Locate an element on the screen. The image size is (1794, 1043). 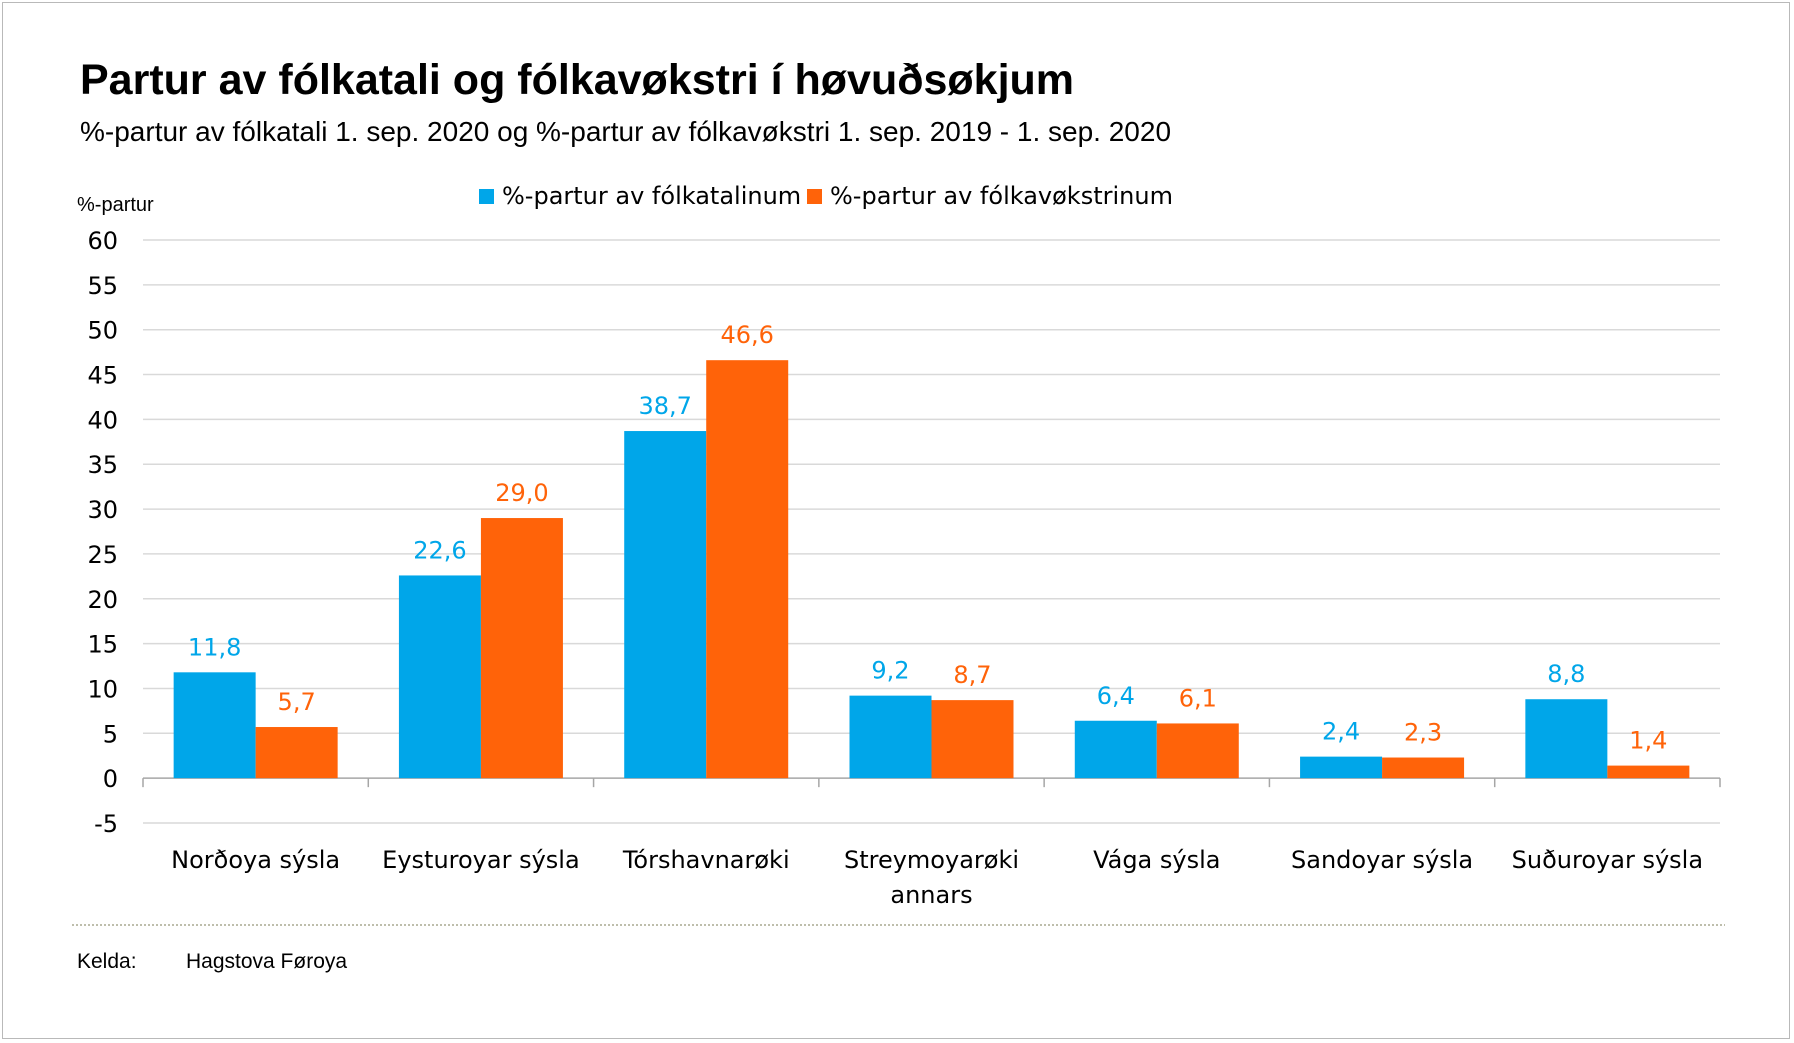
data-label: 9,2 is located at coordinates (890, 671).